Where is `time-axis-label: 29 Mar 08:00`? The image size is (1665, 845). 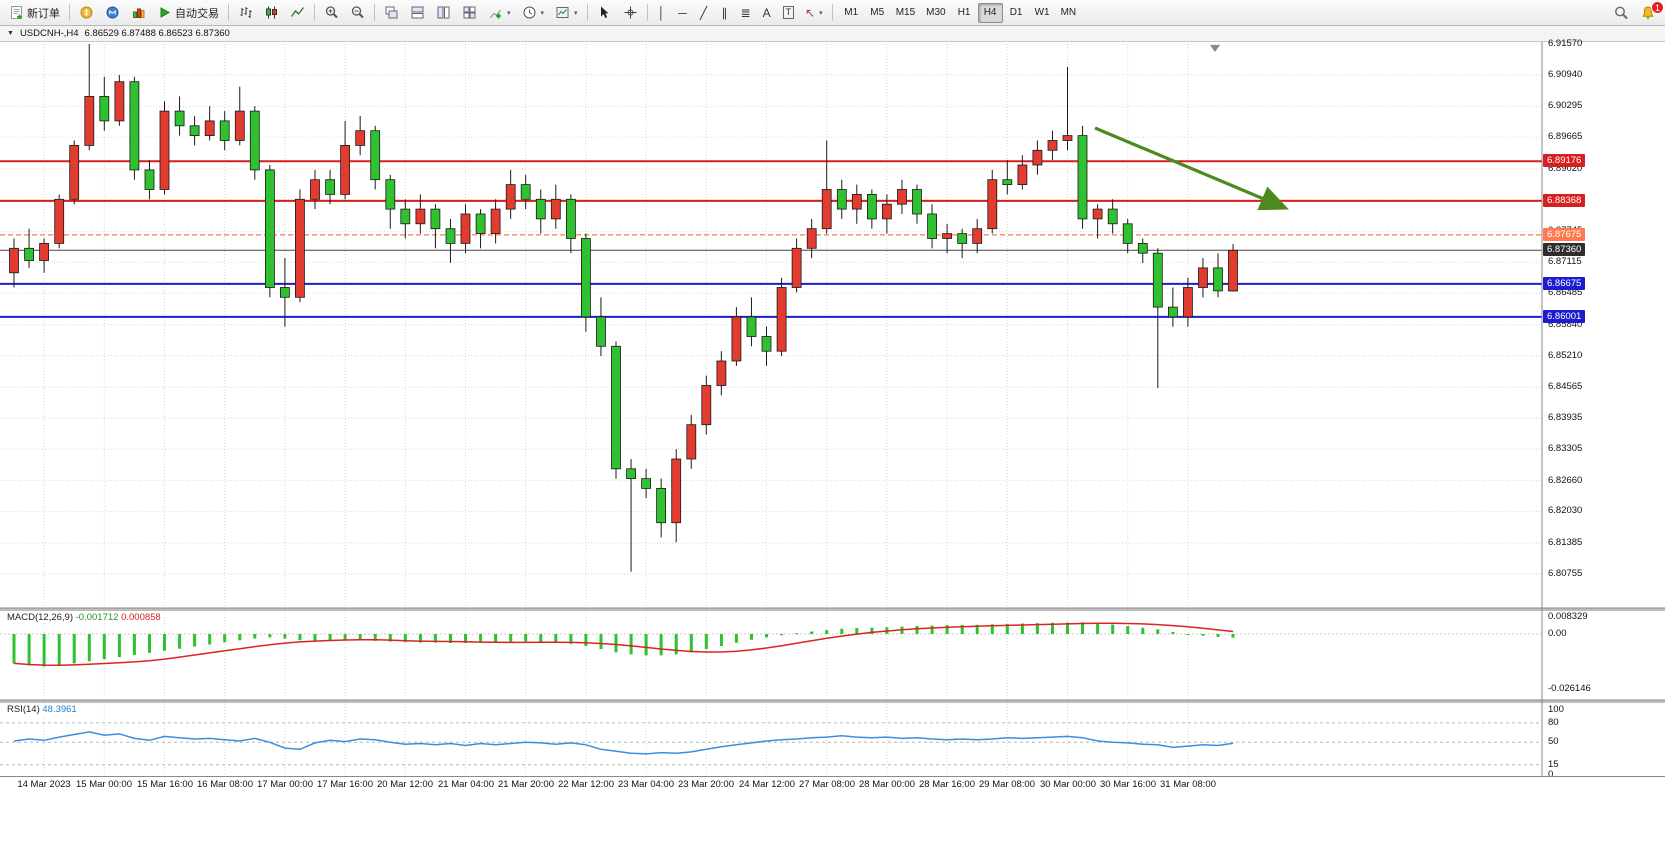 time-axis-label: 29 Mar 08:00 is located at coordinates (1007, 784).